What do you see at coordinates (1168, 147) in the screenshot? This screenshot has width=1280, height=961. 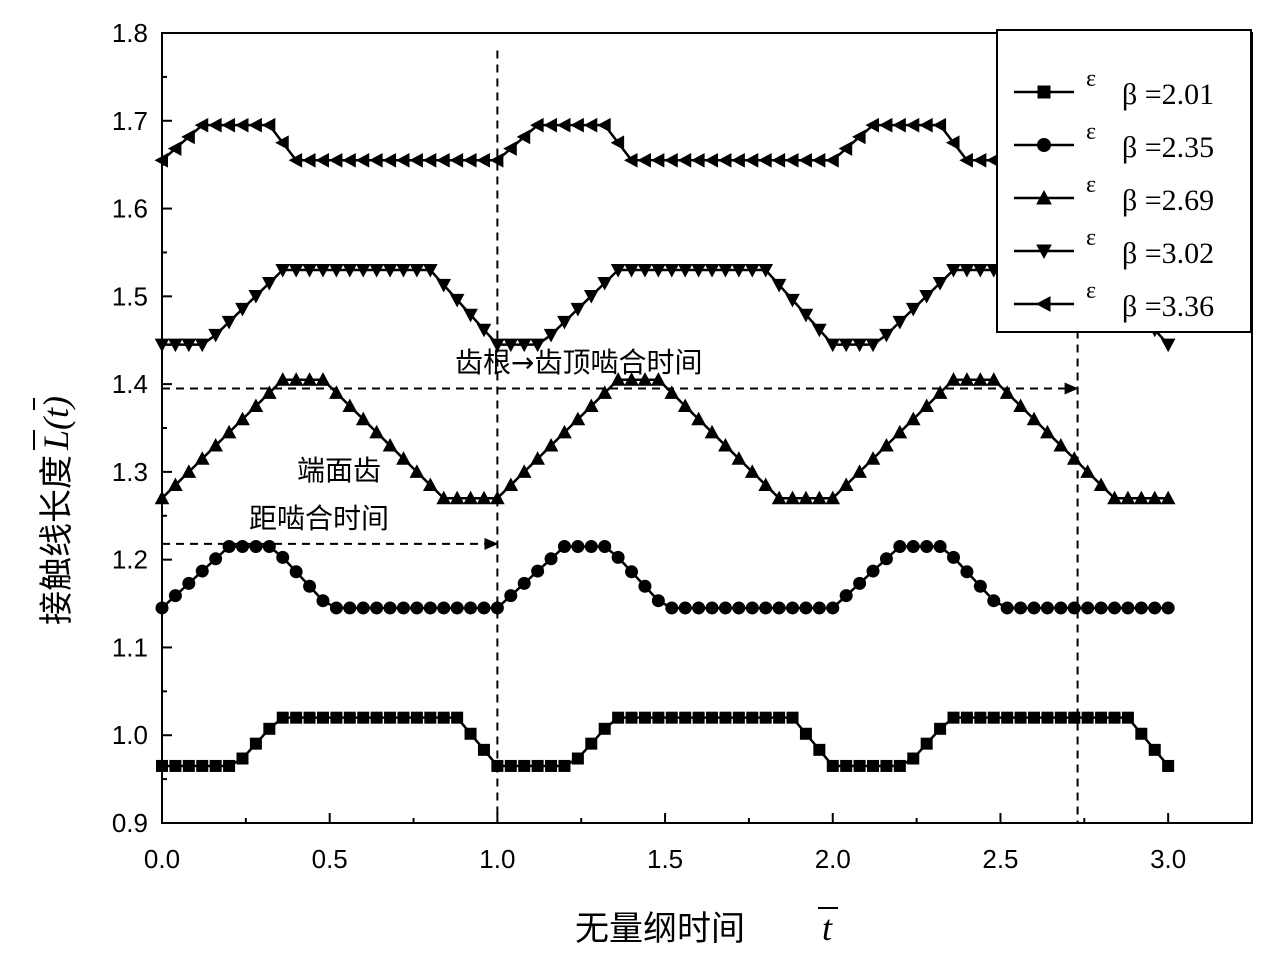 I see `legend-label: β =2.35` at bounding box center [1168, 147].